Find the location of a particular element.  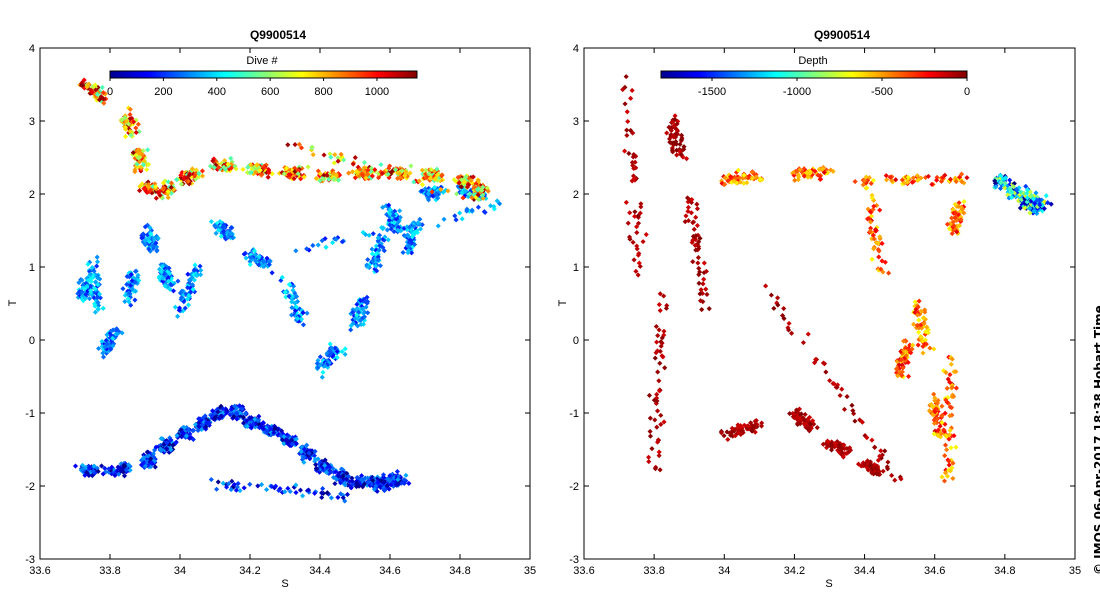

y-tick-label: 4 is located at coordinates (576, 49).